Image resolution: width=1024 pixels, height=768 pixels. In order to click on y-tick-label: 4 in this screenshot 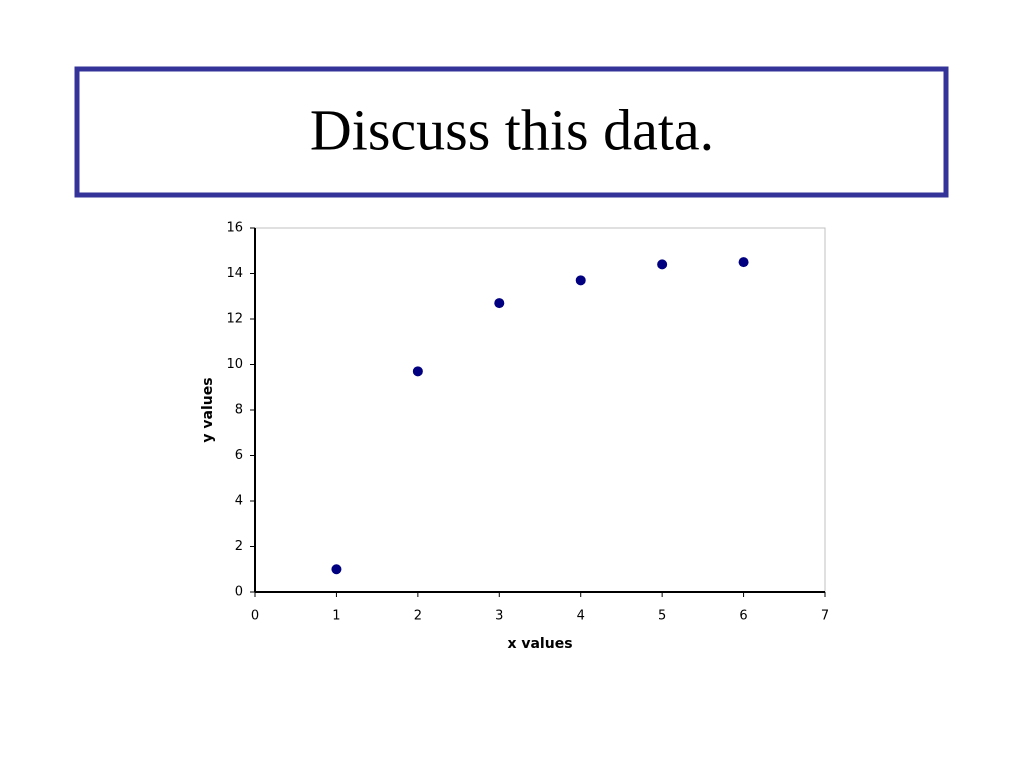, I will do `click(239, 501)`.